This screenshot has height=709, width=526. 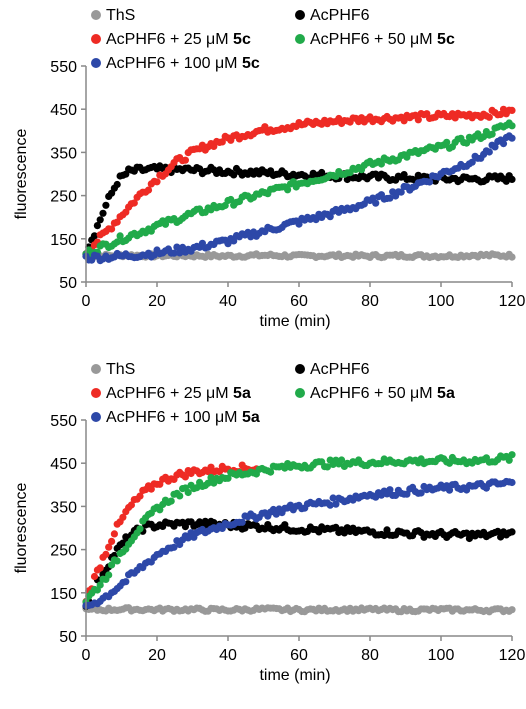 What do you see at coordinates (178, 39) in the screenshot?
I see `legend-label: AcPHF6 + 25 μM 5c` at bounding box center [178, 39].